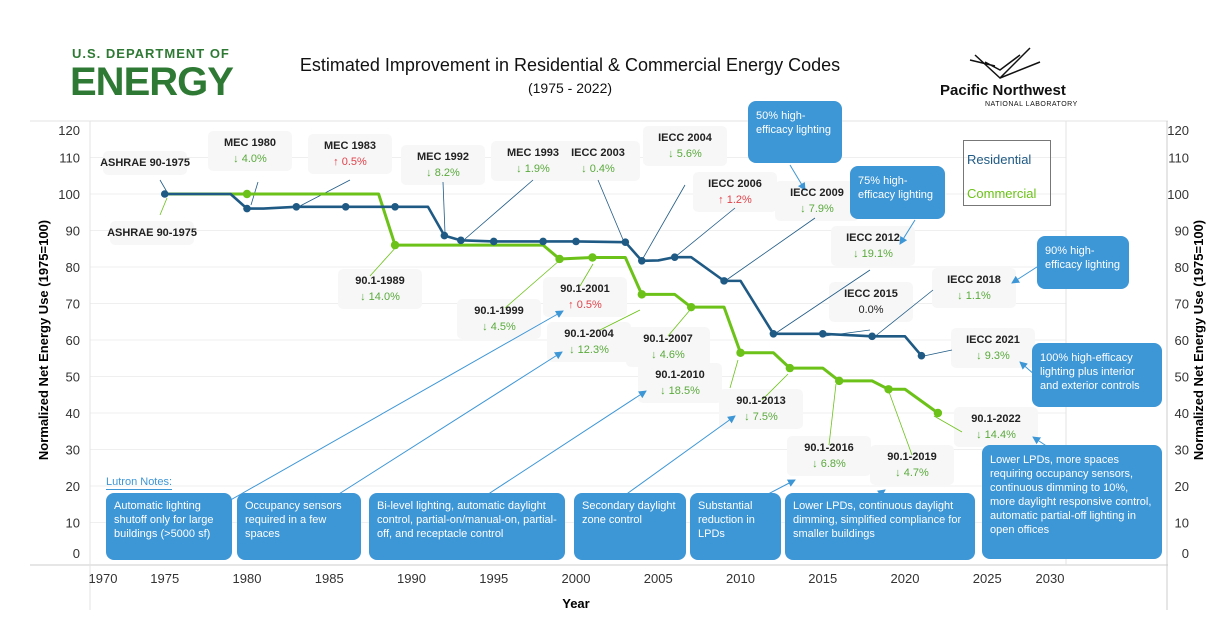  I want to click on y-tick-label: 90, so click(73, 231).